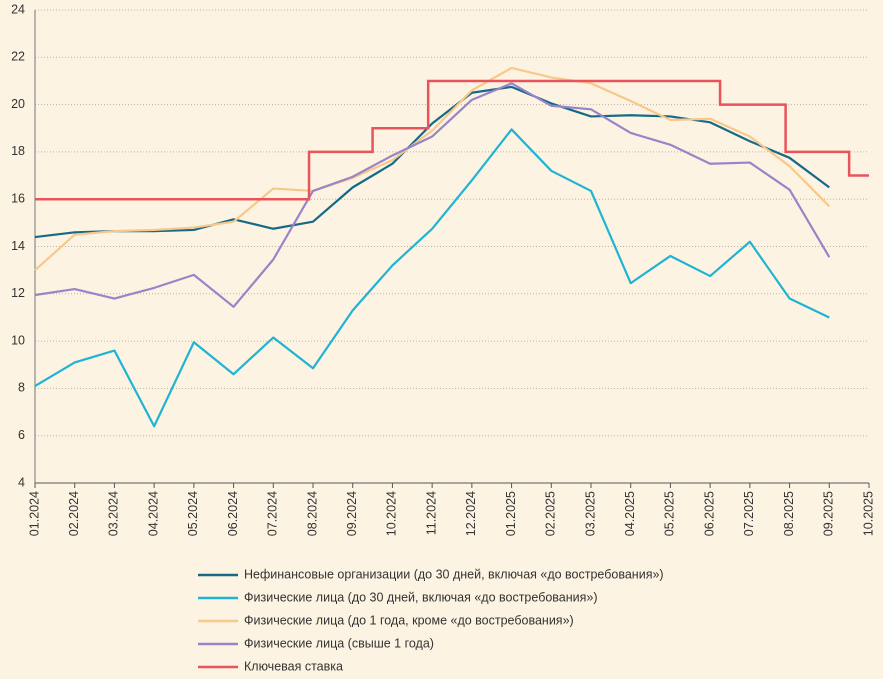  What do you see at coordinates (18, 104) in the screenshot?
I see `y-tick-label: 20` at bounding box center [18, 104].